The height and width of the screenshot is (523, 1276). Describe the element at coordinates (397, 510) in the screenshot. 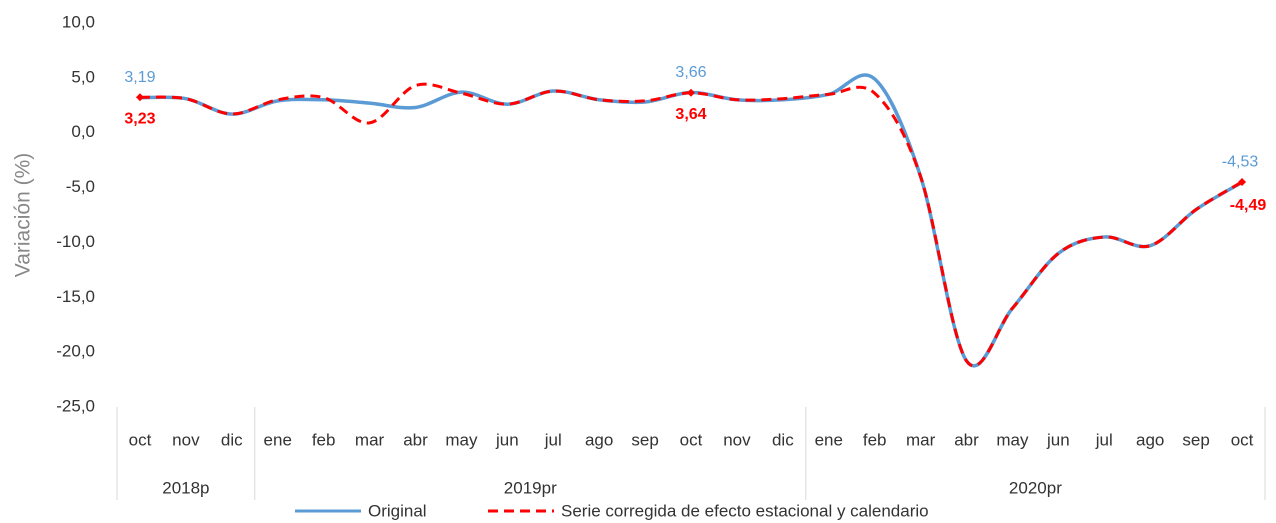

I see `legend-label: Original` at that location.